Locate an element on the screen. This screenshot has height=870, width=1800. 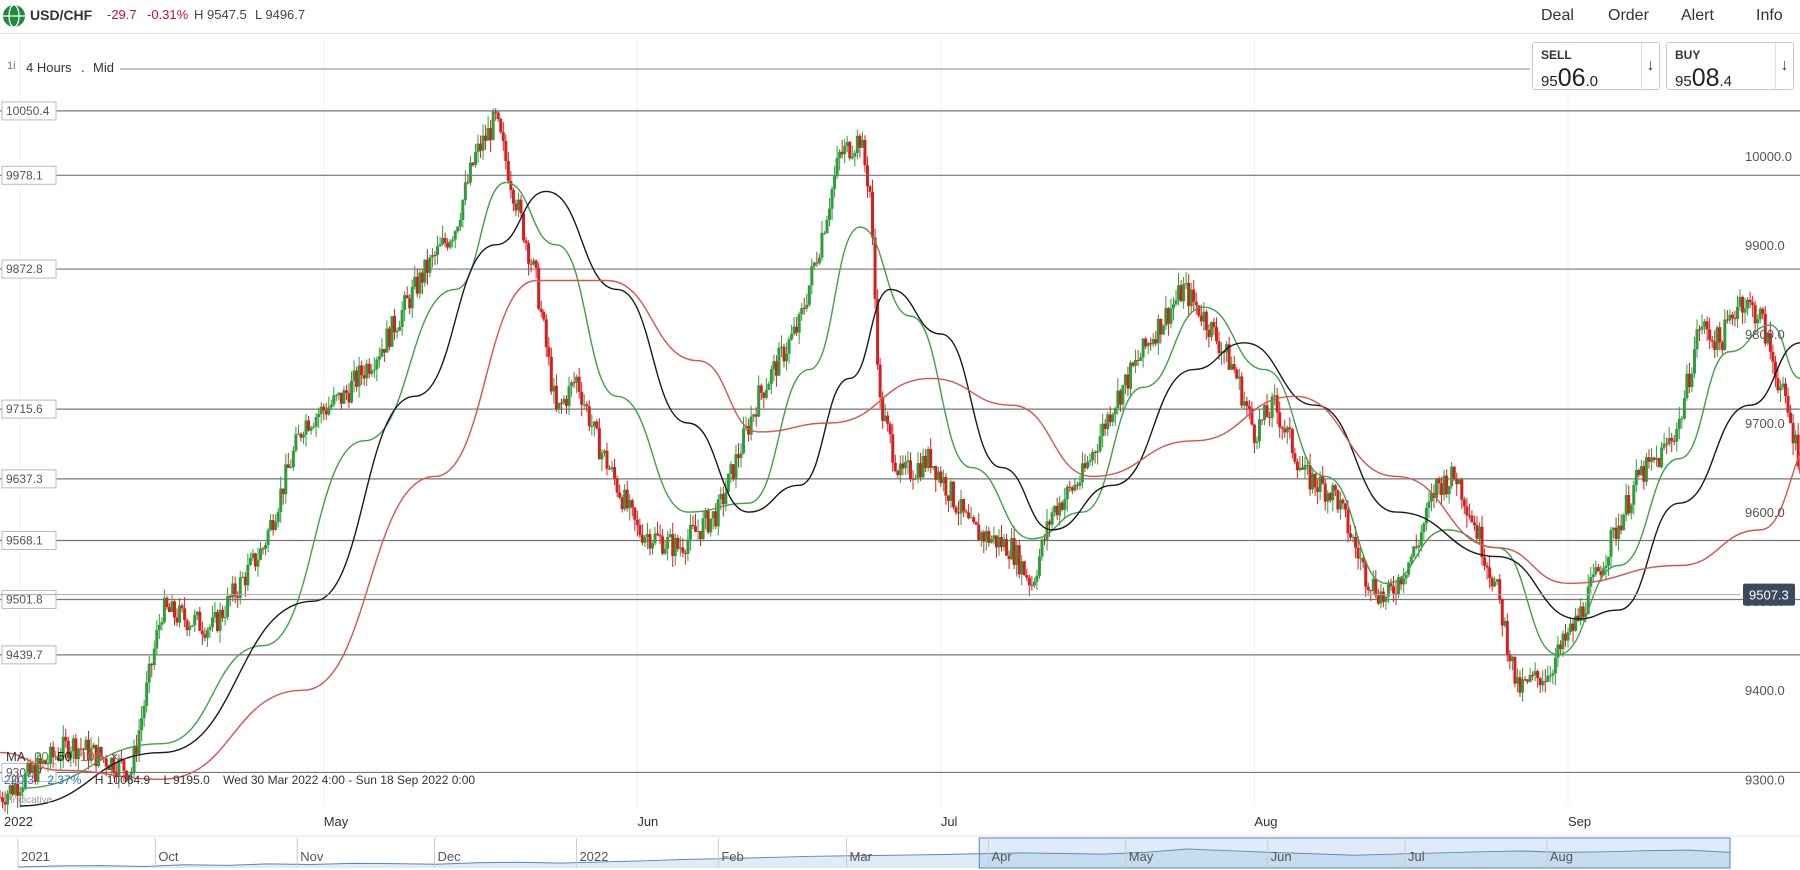
symbol-label: USD/CHF is located at coordinates (61, 15).